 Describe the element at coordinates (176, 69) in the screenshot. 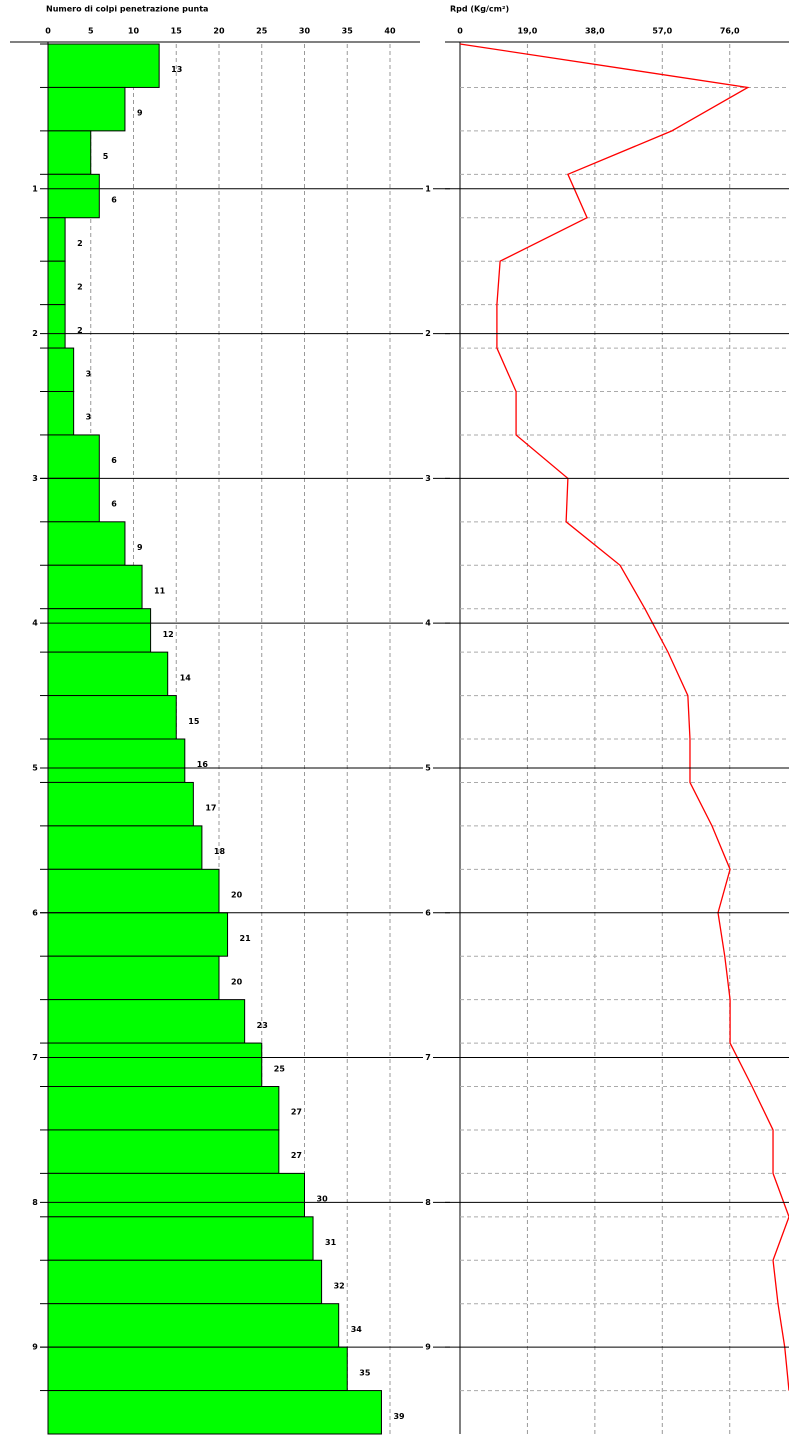

I see `data-label: 13` at that location.